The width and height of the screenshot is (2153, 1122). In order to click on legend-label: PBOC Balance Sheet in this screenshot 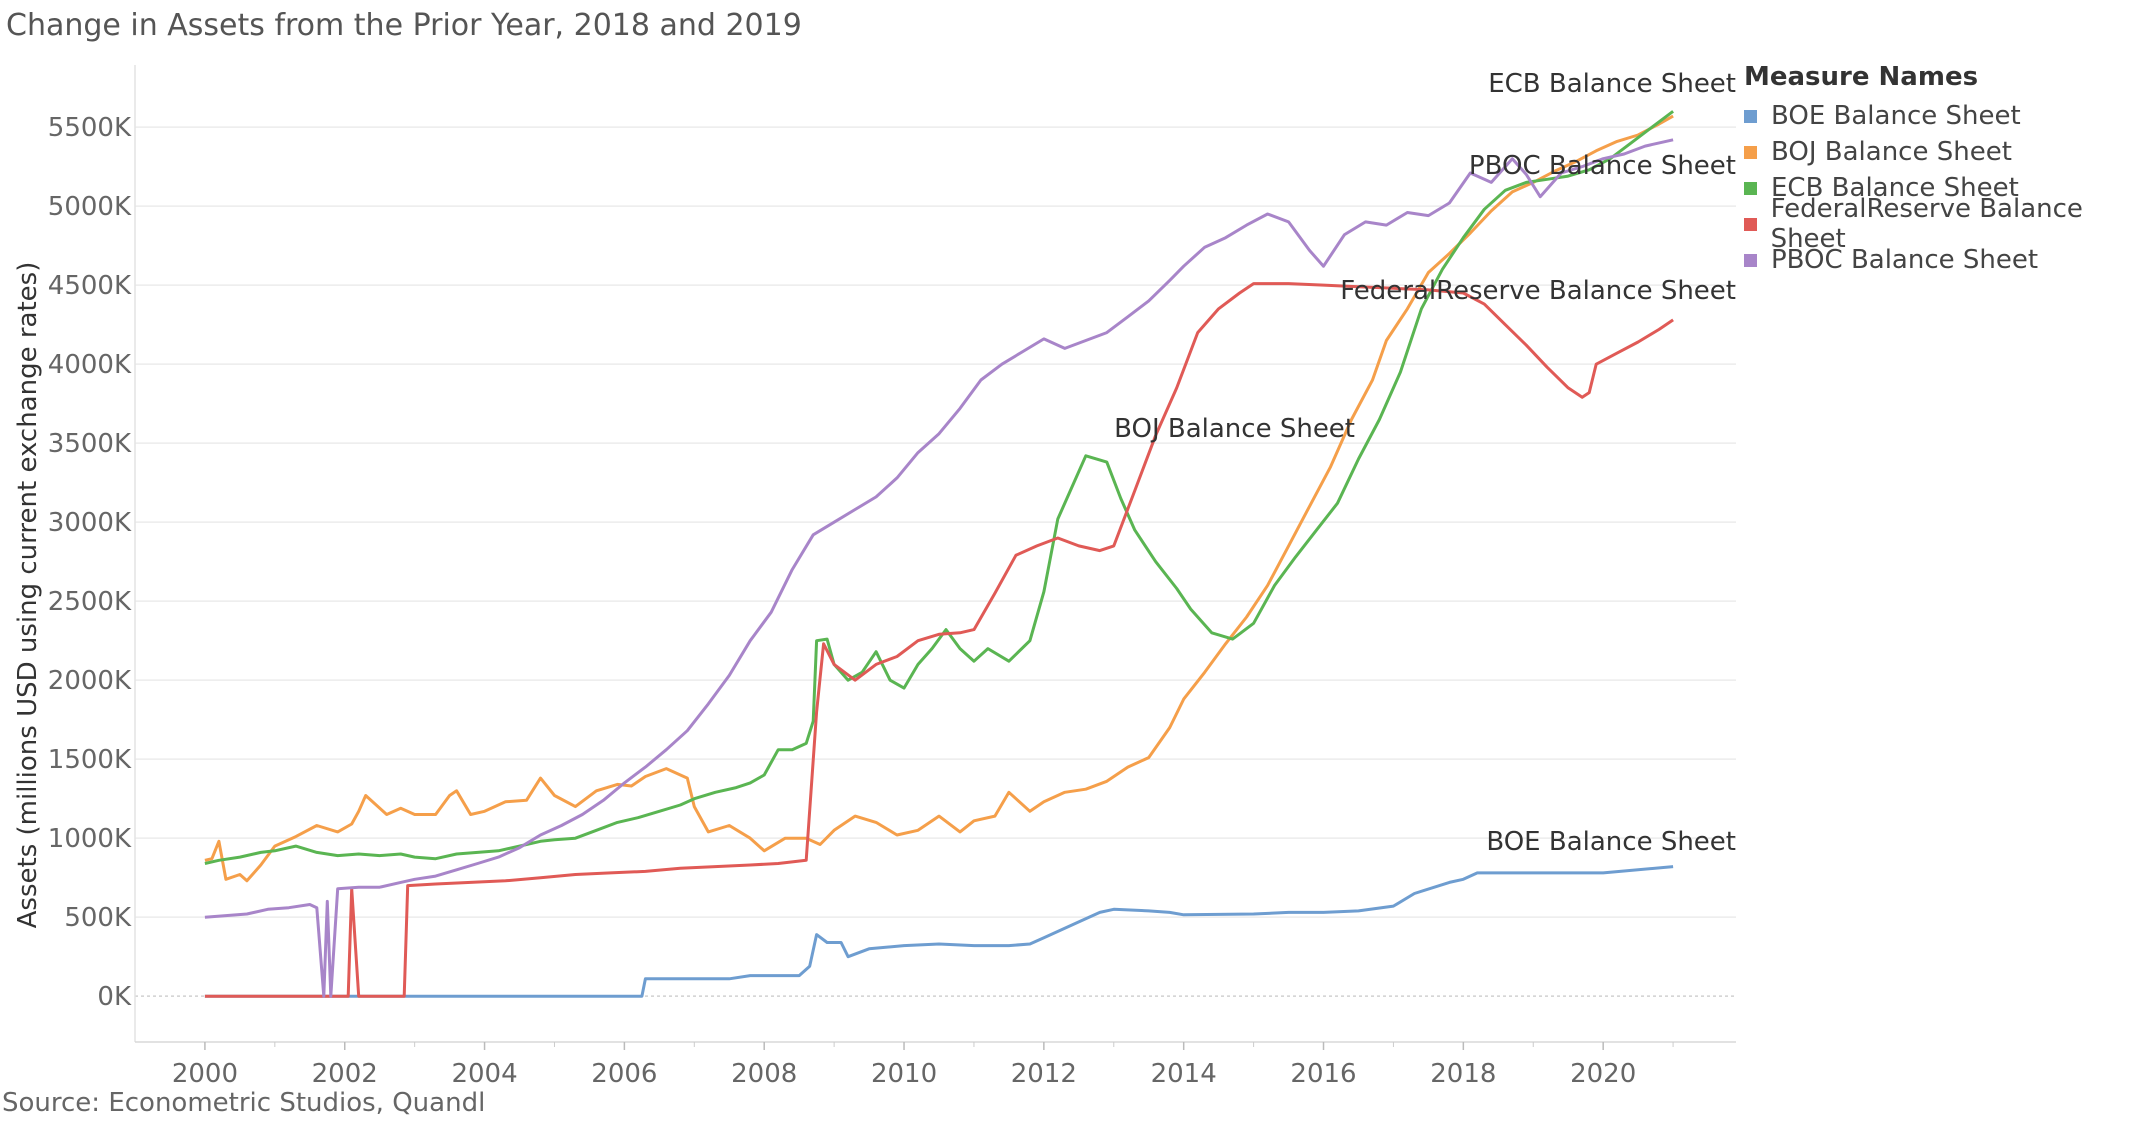, I will do `click(1905, 260)`.